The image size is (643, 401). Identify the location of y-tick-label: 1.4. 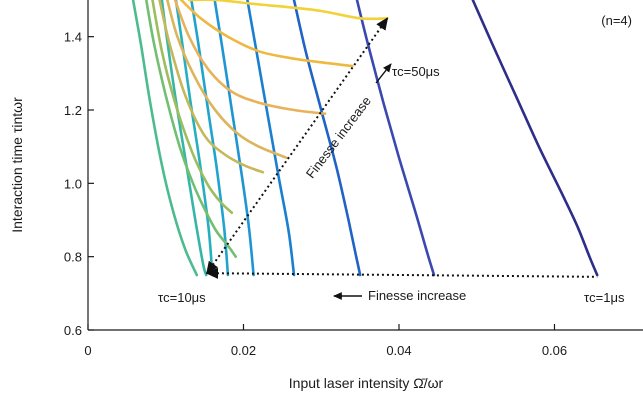
(73, 37).